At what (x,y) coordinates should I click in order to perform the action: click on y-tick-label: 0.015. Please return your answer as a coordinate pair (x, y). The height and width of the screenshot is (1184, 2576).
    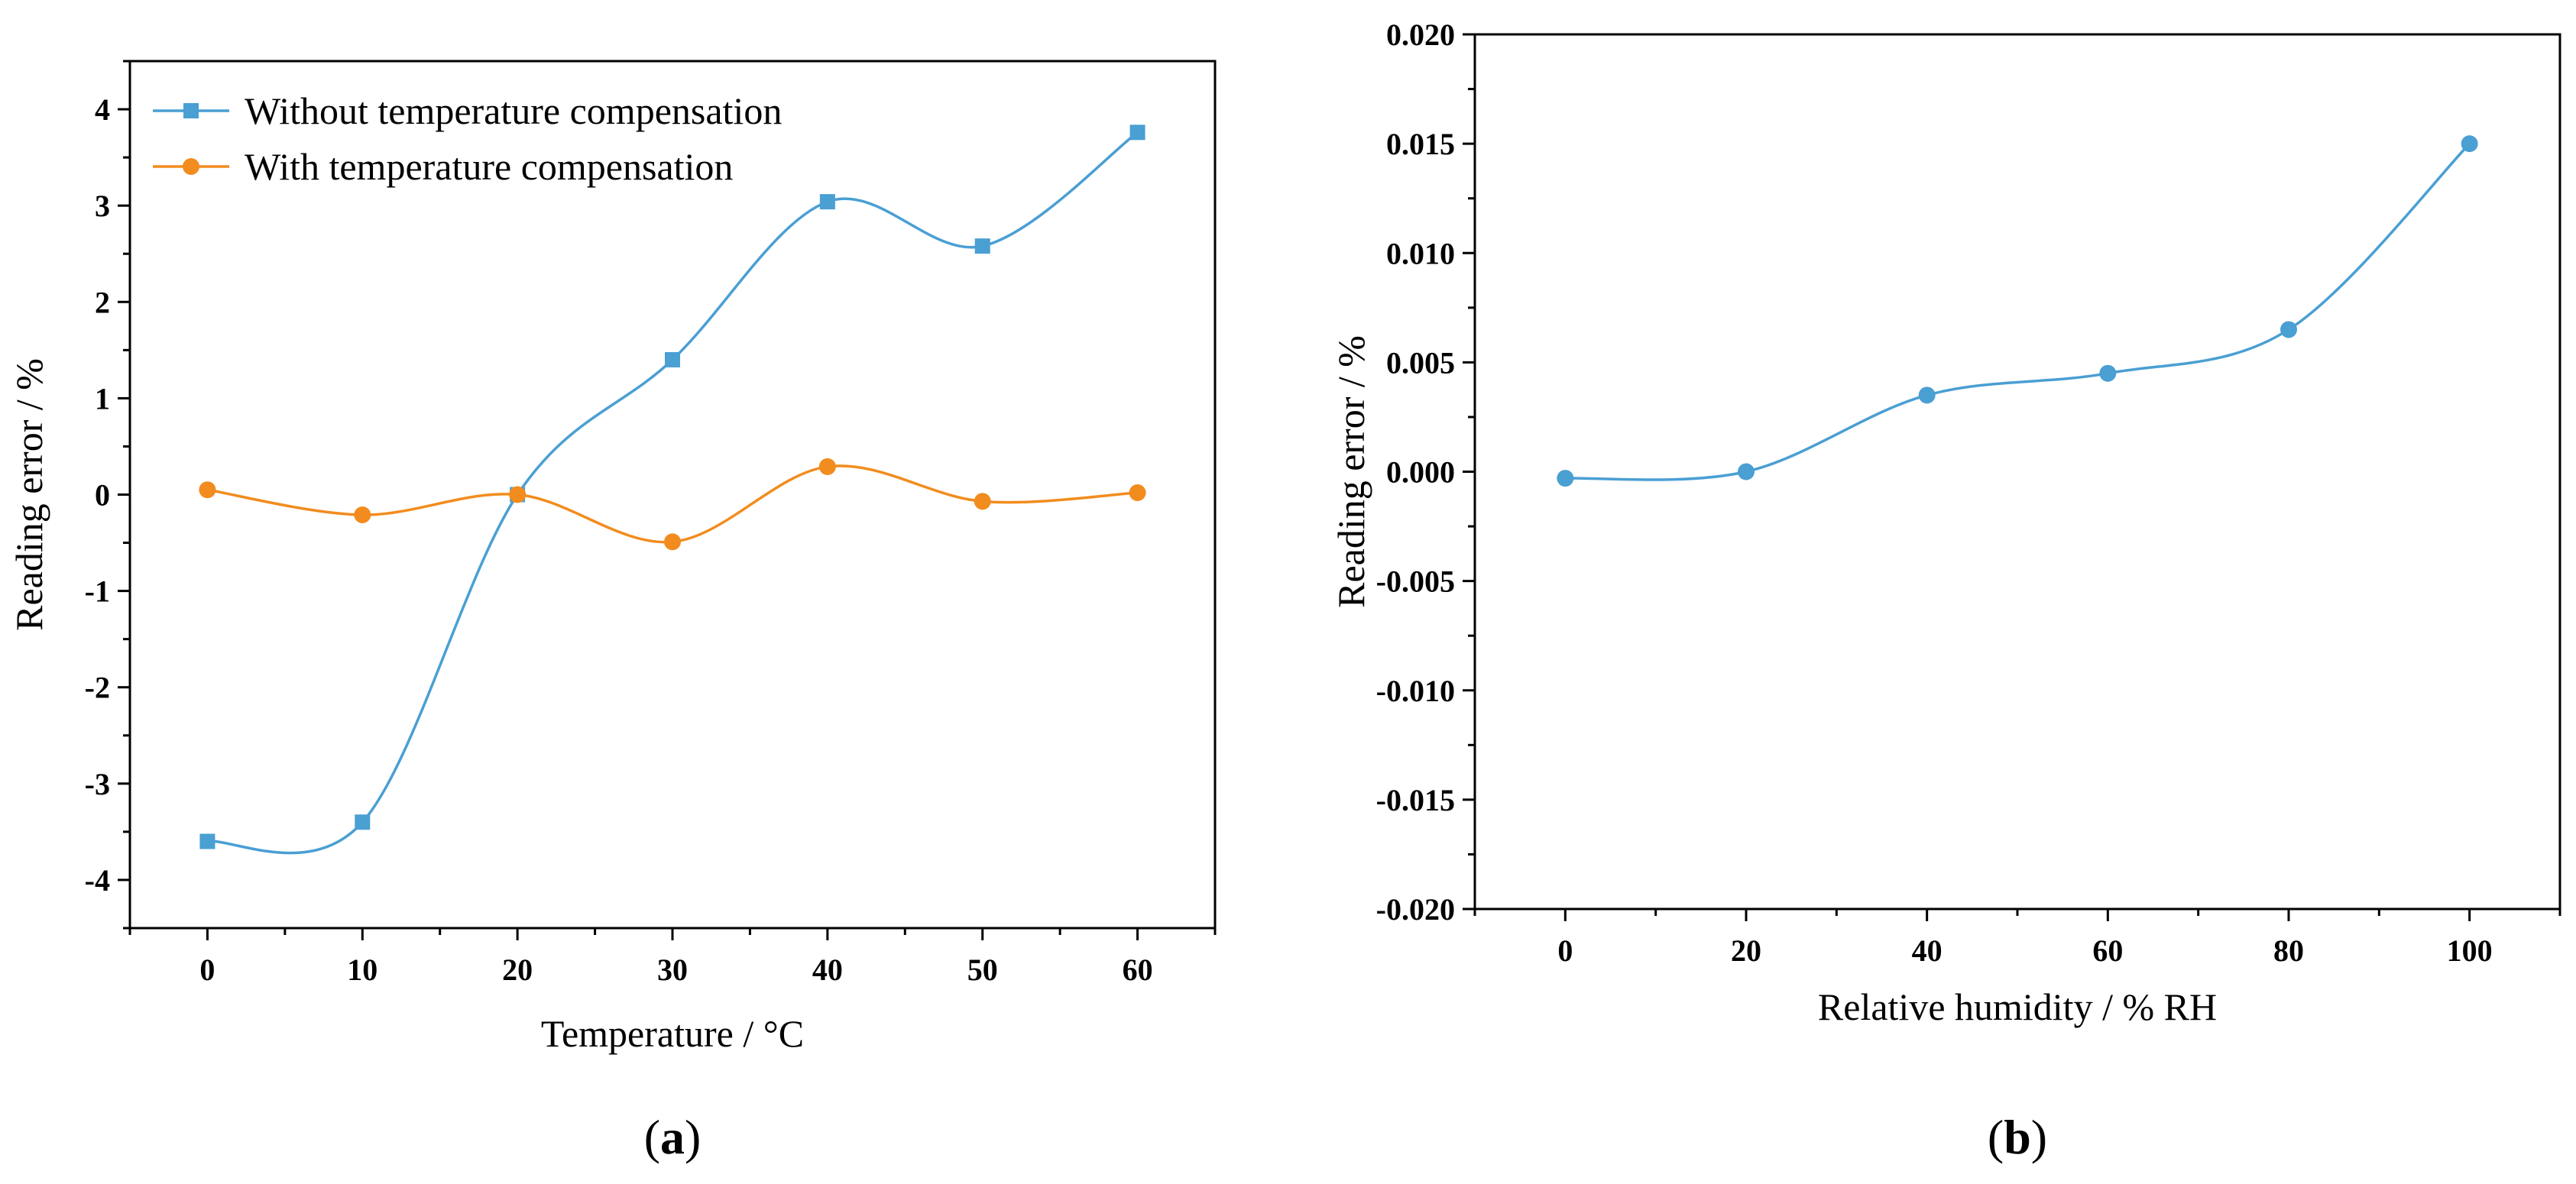
    Looking at the image, I should click on (1420, 144).